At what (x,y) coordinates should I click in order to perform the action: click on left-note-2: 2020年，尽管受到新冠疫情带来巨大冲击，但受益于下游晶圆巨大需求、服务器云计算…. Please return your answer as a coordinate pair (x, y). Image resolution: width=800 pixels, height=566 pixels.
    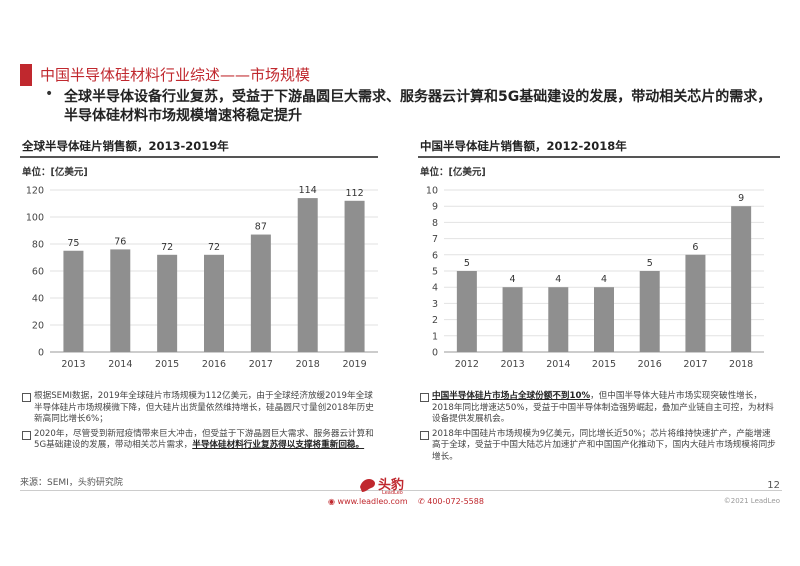
    Looking at the image, I should click on (201, 440).